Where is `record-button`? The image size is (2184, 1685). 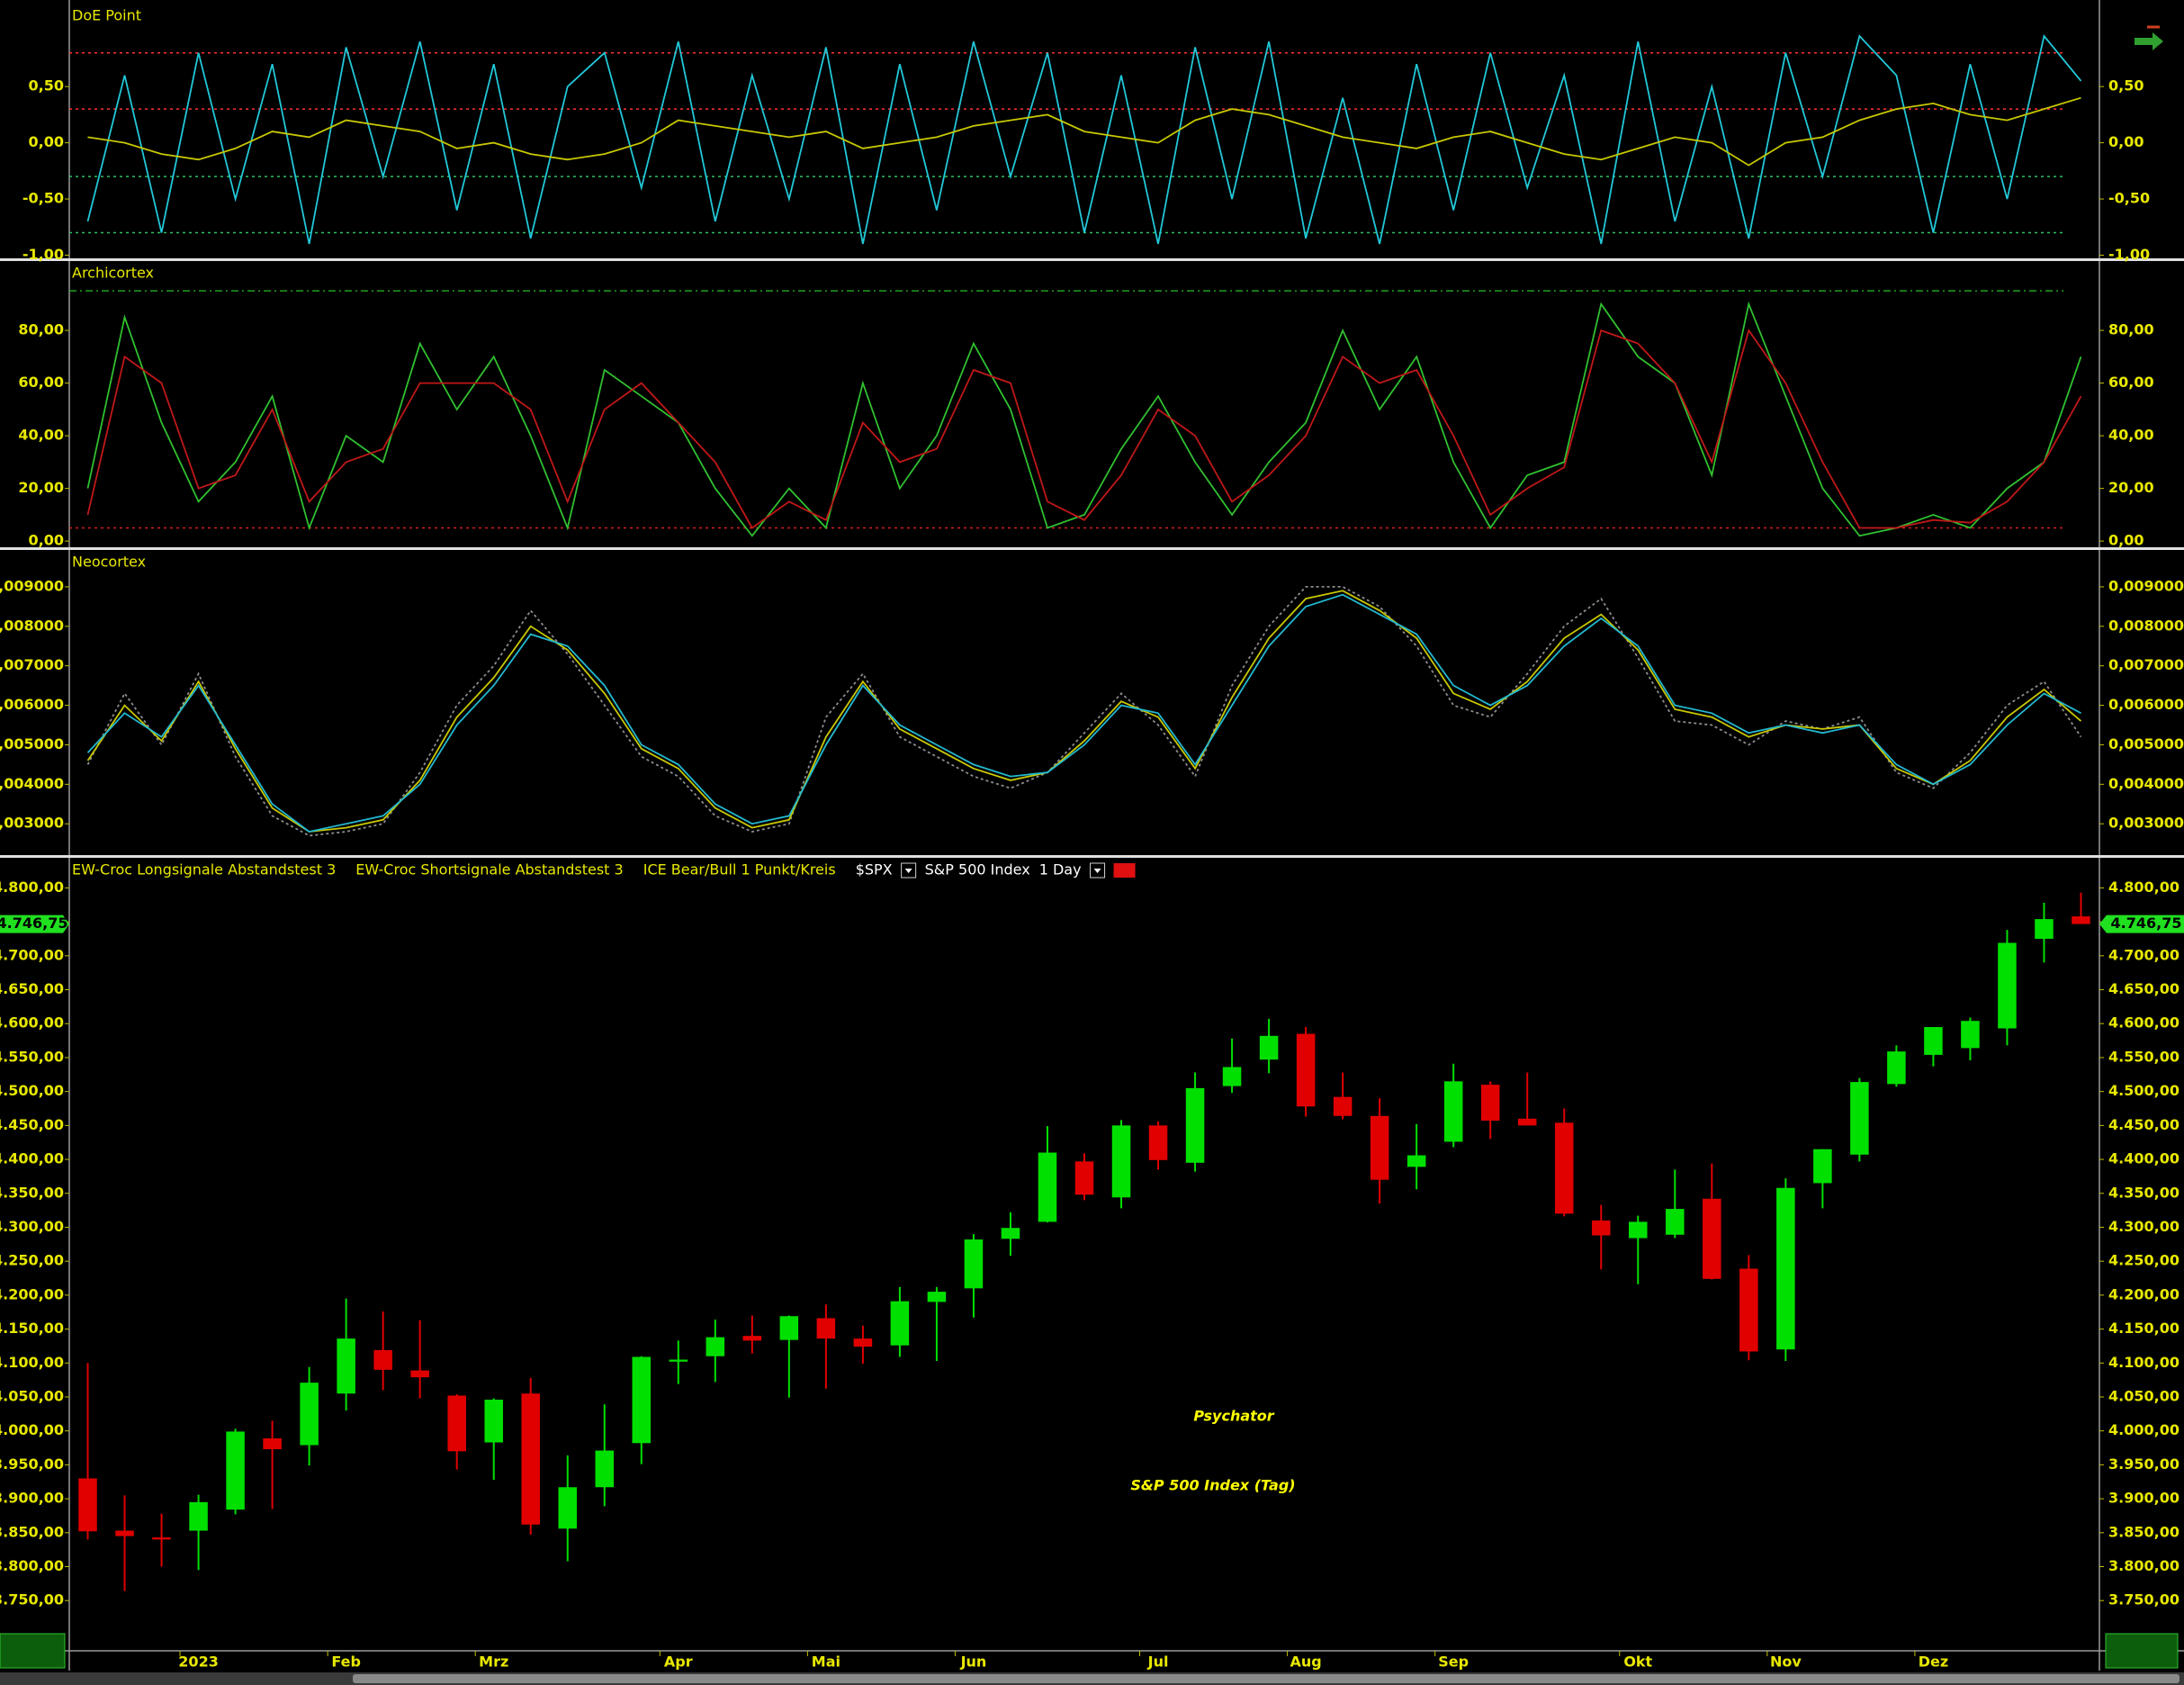 record-button is located at coordinates (1124, 870).